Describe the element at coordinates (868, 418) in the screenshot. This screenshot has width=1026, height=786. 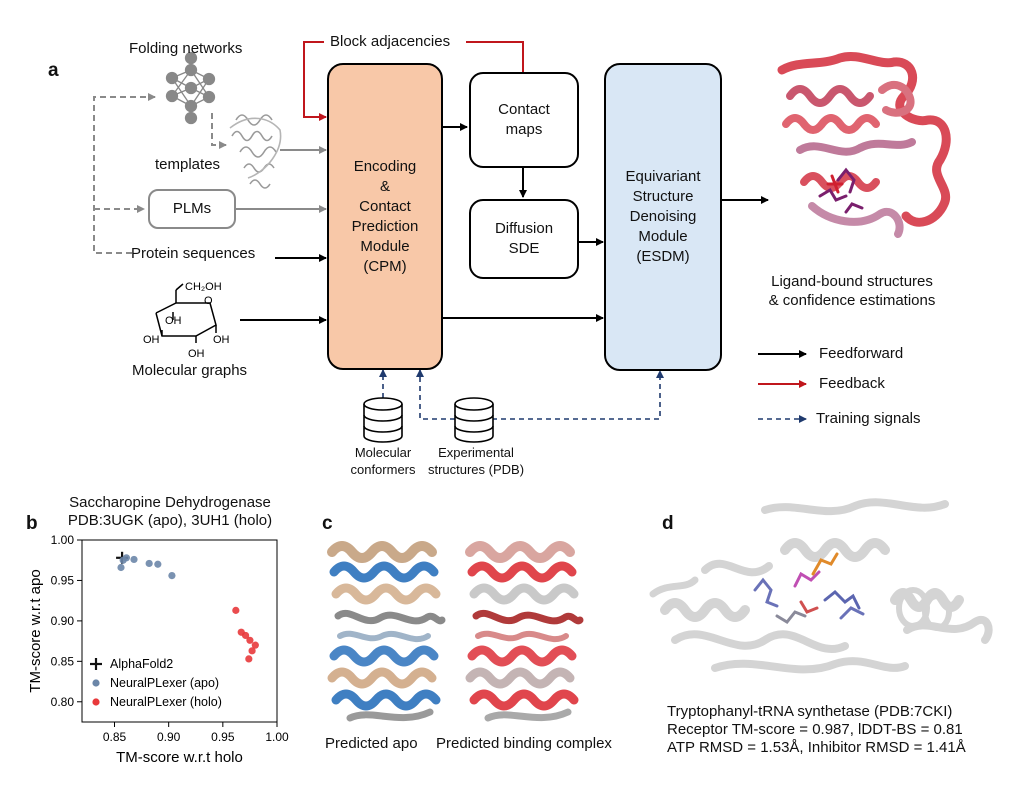
I see `legend-training-label: Training signals` at that location.